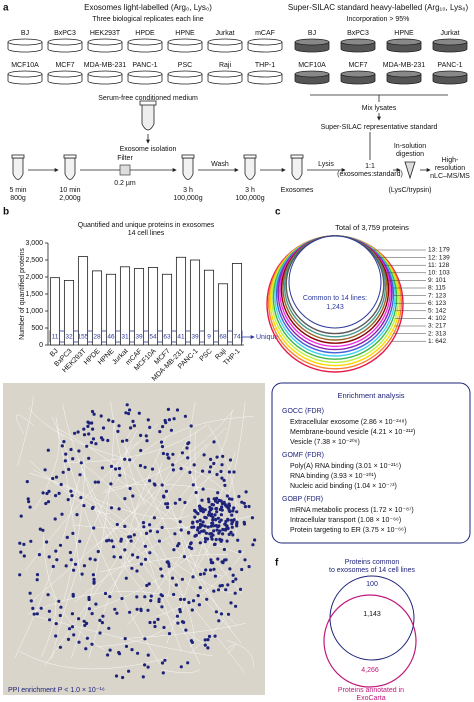 The height and width of the screenshot is (702, 474). Describe the element at coordinates (352, 510) in the screenshot. I see `term: mRNA metabolic process (1.72 × 10⁻⁸⁷)` at that location.